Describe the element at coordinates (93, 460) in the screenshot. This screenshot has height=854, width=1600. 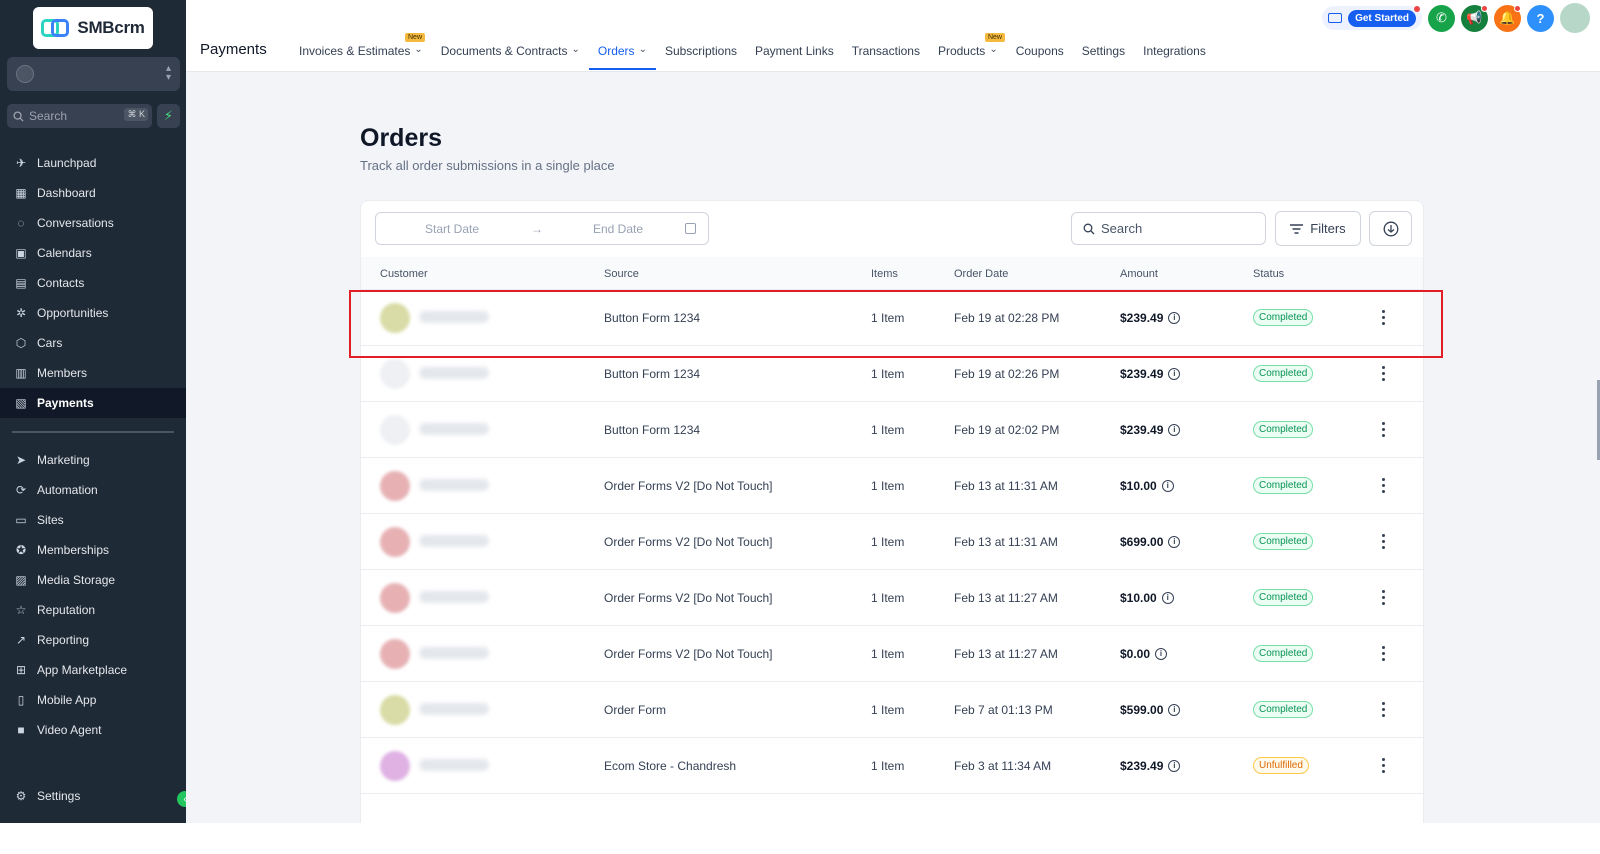
I see `sidebar-item-marketing: ➤ Marketing` at that location.